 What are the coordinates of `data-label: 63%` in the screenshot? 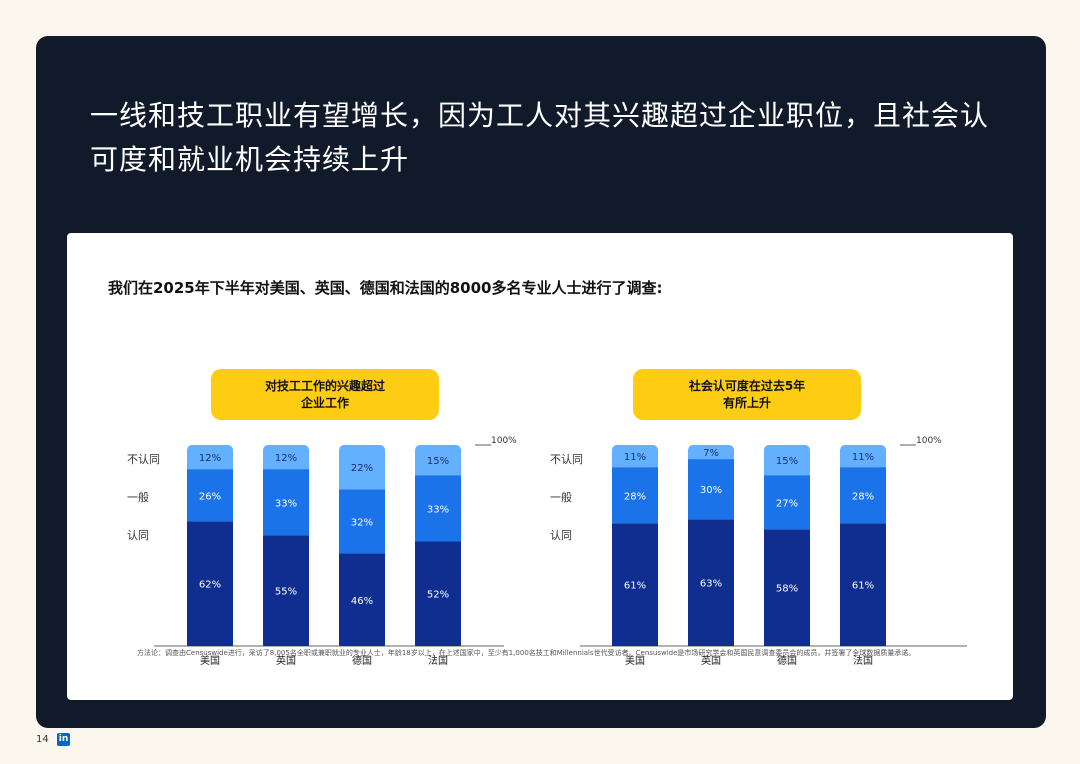 It's located at (711, 584).